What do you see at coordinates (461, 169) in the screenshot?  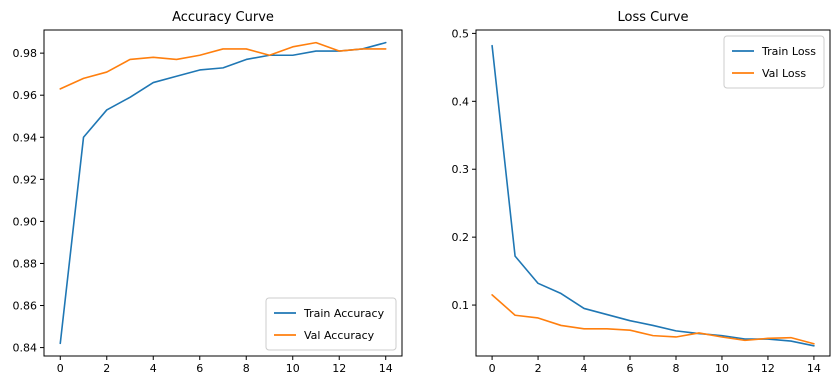 I see `y-tick-label: 0.3` at bounding box center [461, 169].